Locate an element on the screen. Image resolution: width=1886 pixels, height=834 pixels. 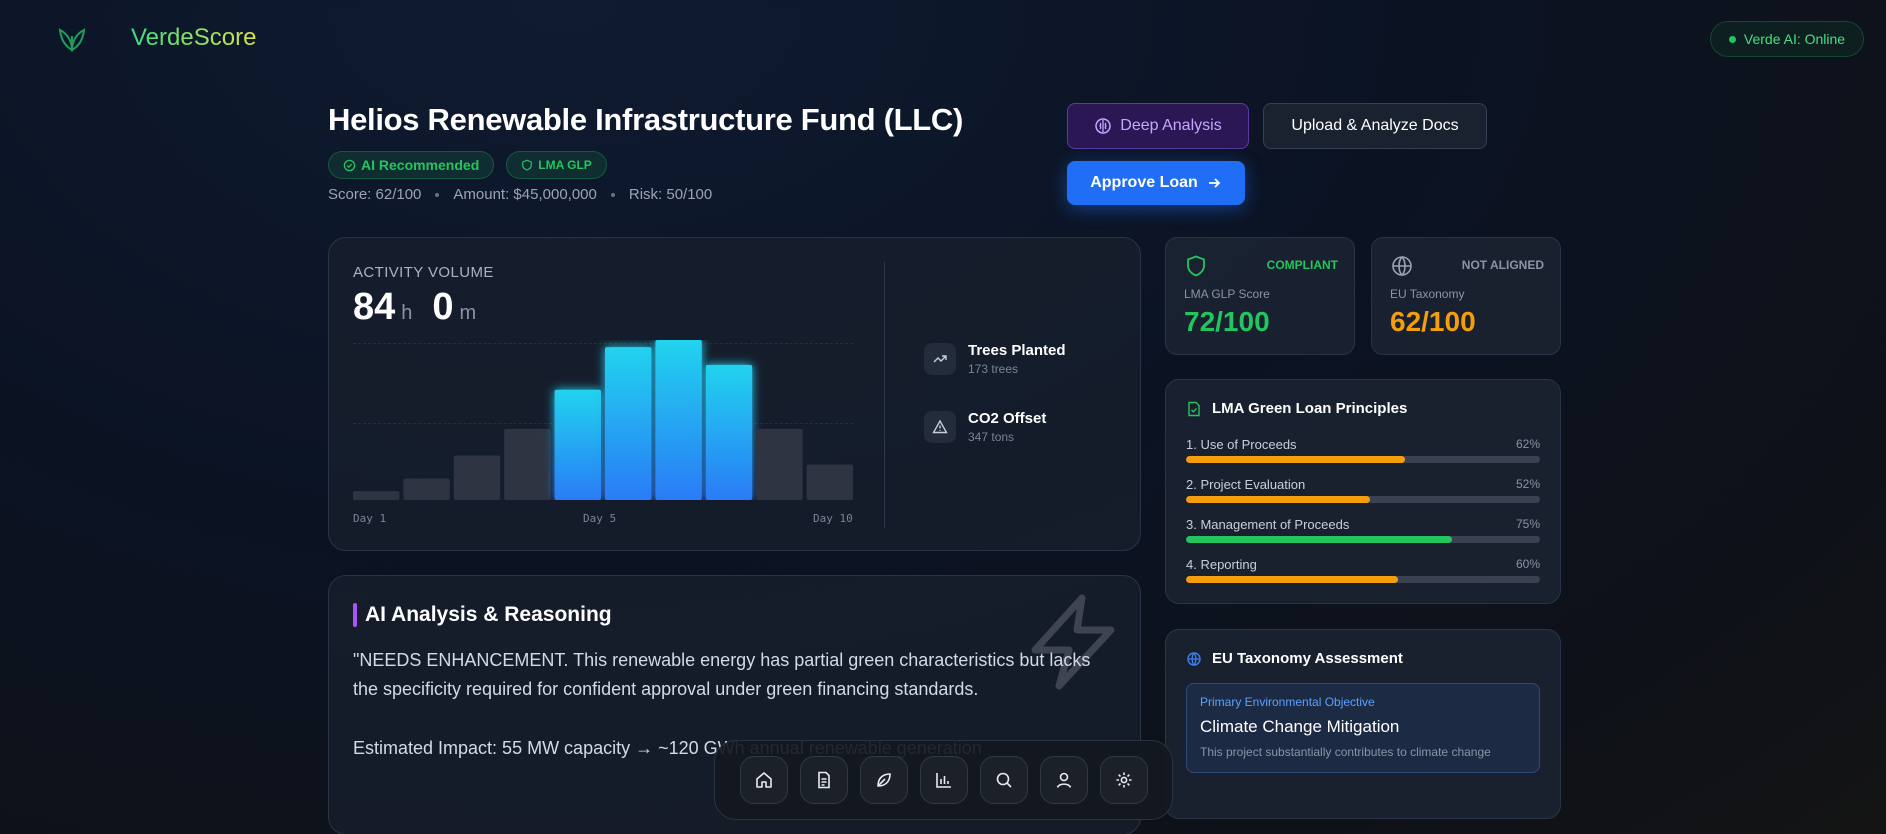
dock-analytics-button is located at coordinates (943, 780).